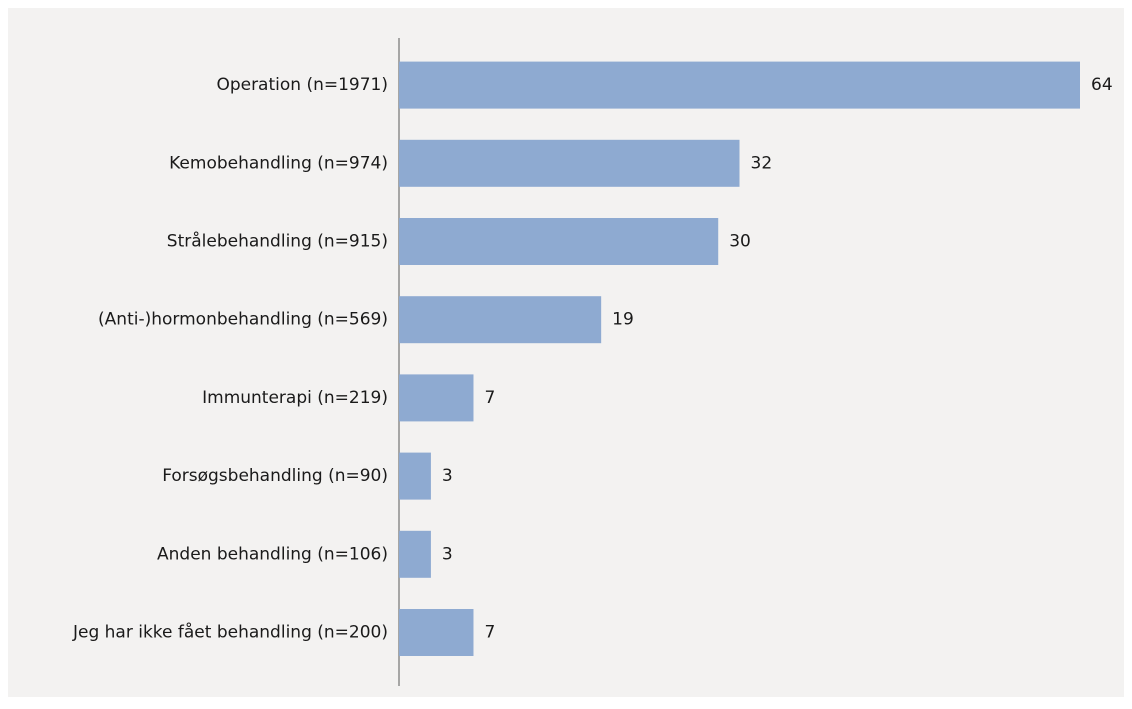 The width and height of the screenshot is (1132, 709). What do you see at coordinates (275, 476) in the screenshot?
I see `y-tick-label: Forsøgsbehandling (n=90)` at bounding box center [275, 476].